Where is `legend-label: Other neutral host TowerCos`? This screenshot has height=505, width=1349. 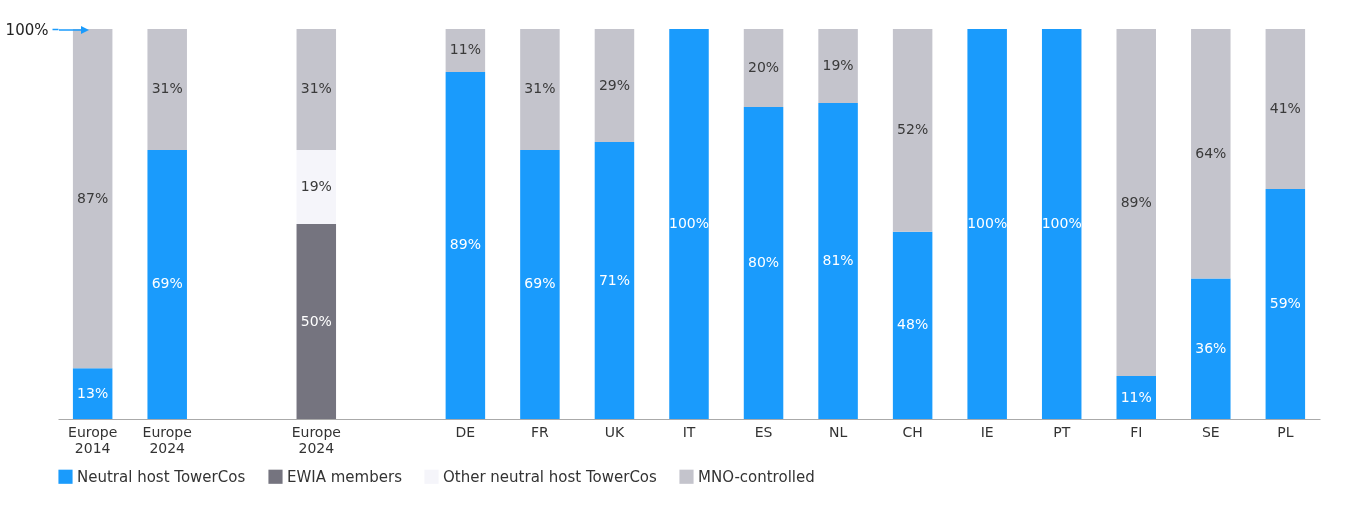 legend-label: Other neutral host TowerCos is located at coordinates (550, 476).